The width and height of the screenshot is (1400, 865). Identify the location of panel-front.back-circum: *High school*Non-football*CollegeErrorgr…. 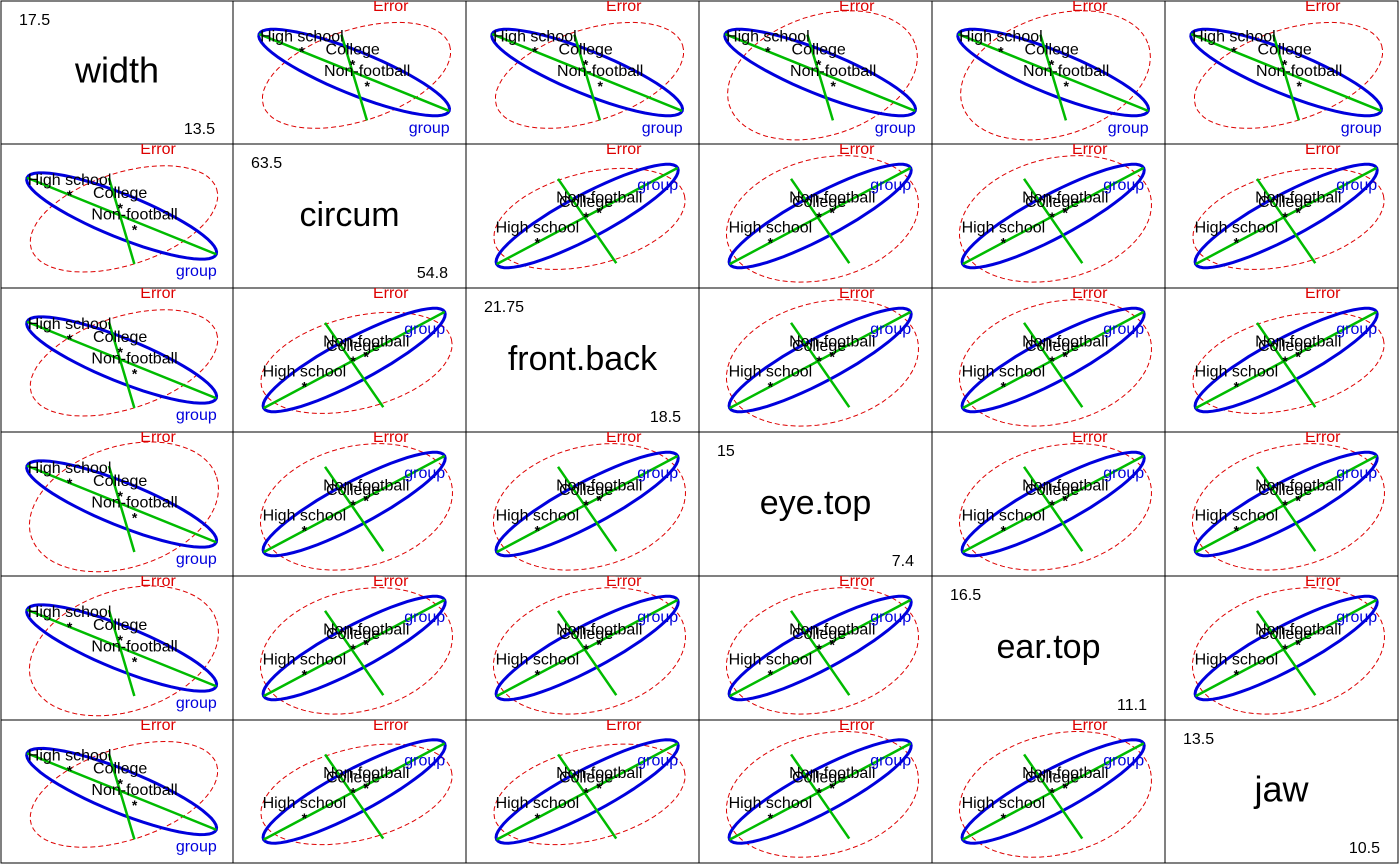
(349, 359).